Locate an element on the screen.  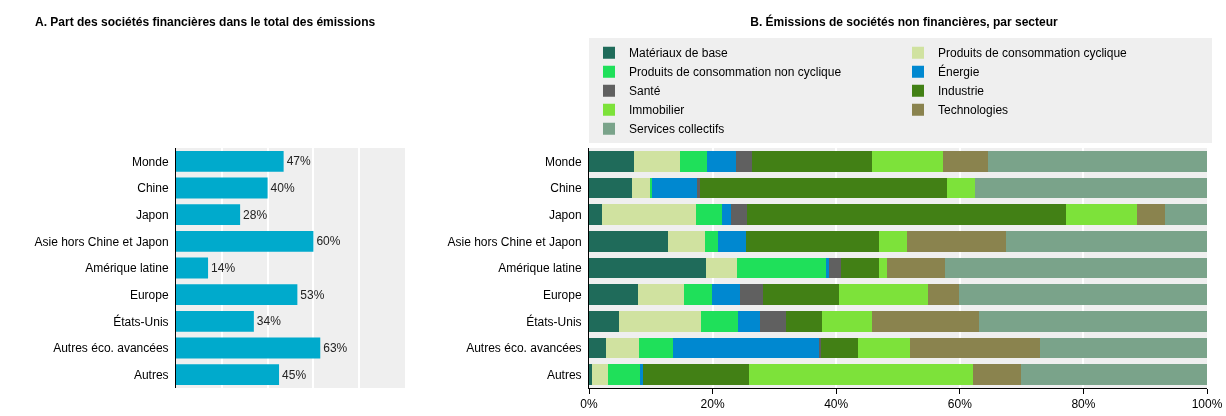
data-label: 34% is located at coordinates (269, 321).